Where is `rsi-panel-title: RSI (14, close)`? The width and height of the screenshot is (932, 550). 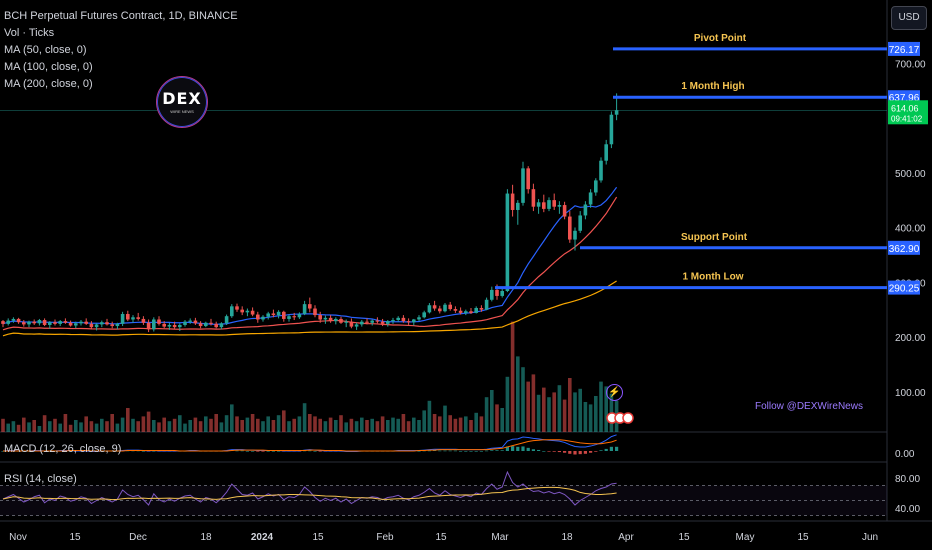 rsi-panel-title: RSI (14, close) is located at coordinates (40, 479).